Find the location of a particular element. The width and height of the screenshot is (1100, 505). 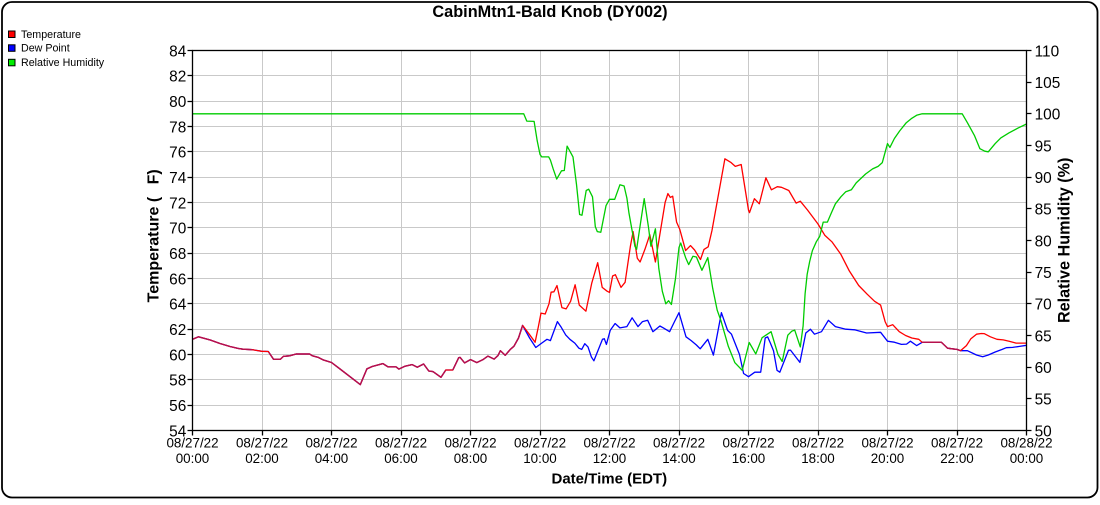

svg-text: 56 is located at coordinates (177, 406).